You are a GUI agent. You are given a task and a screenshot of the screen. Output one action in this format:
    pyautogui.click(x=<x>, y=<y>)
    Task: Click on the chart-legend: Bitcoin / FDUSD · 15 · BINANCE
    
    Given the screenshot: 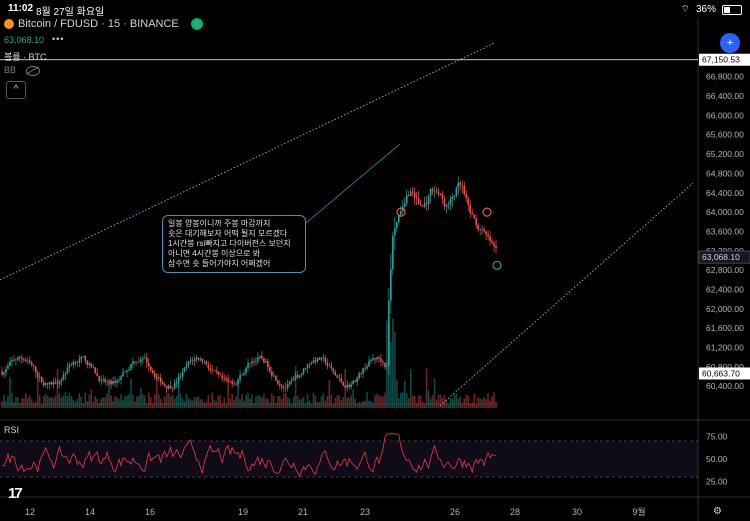 What is the action you would take?
    pyautogui.click(x=102, y=24)
    